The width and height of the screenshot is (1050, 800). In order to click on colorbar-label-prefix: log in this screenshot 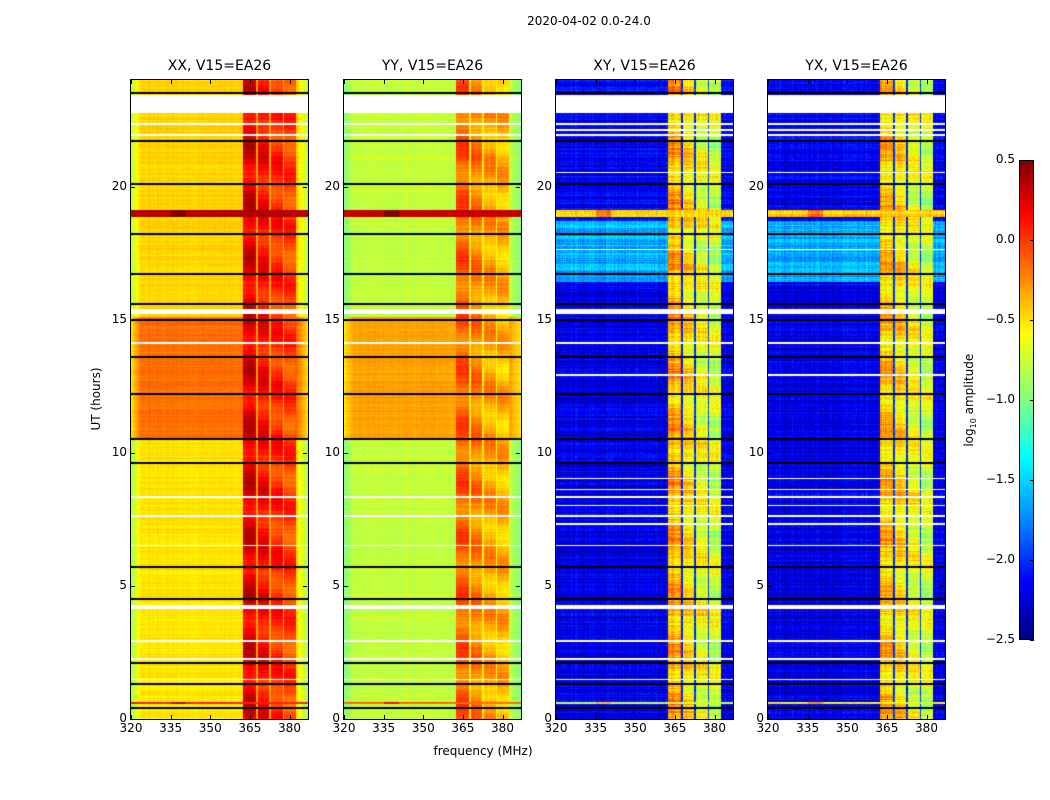, I will do `click(968, 437)`.